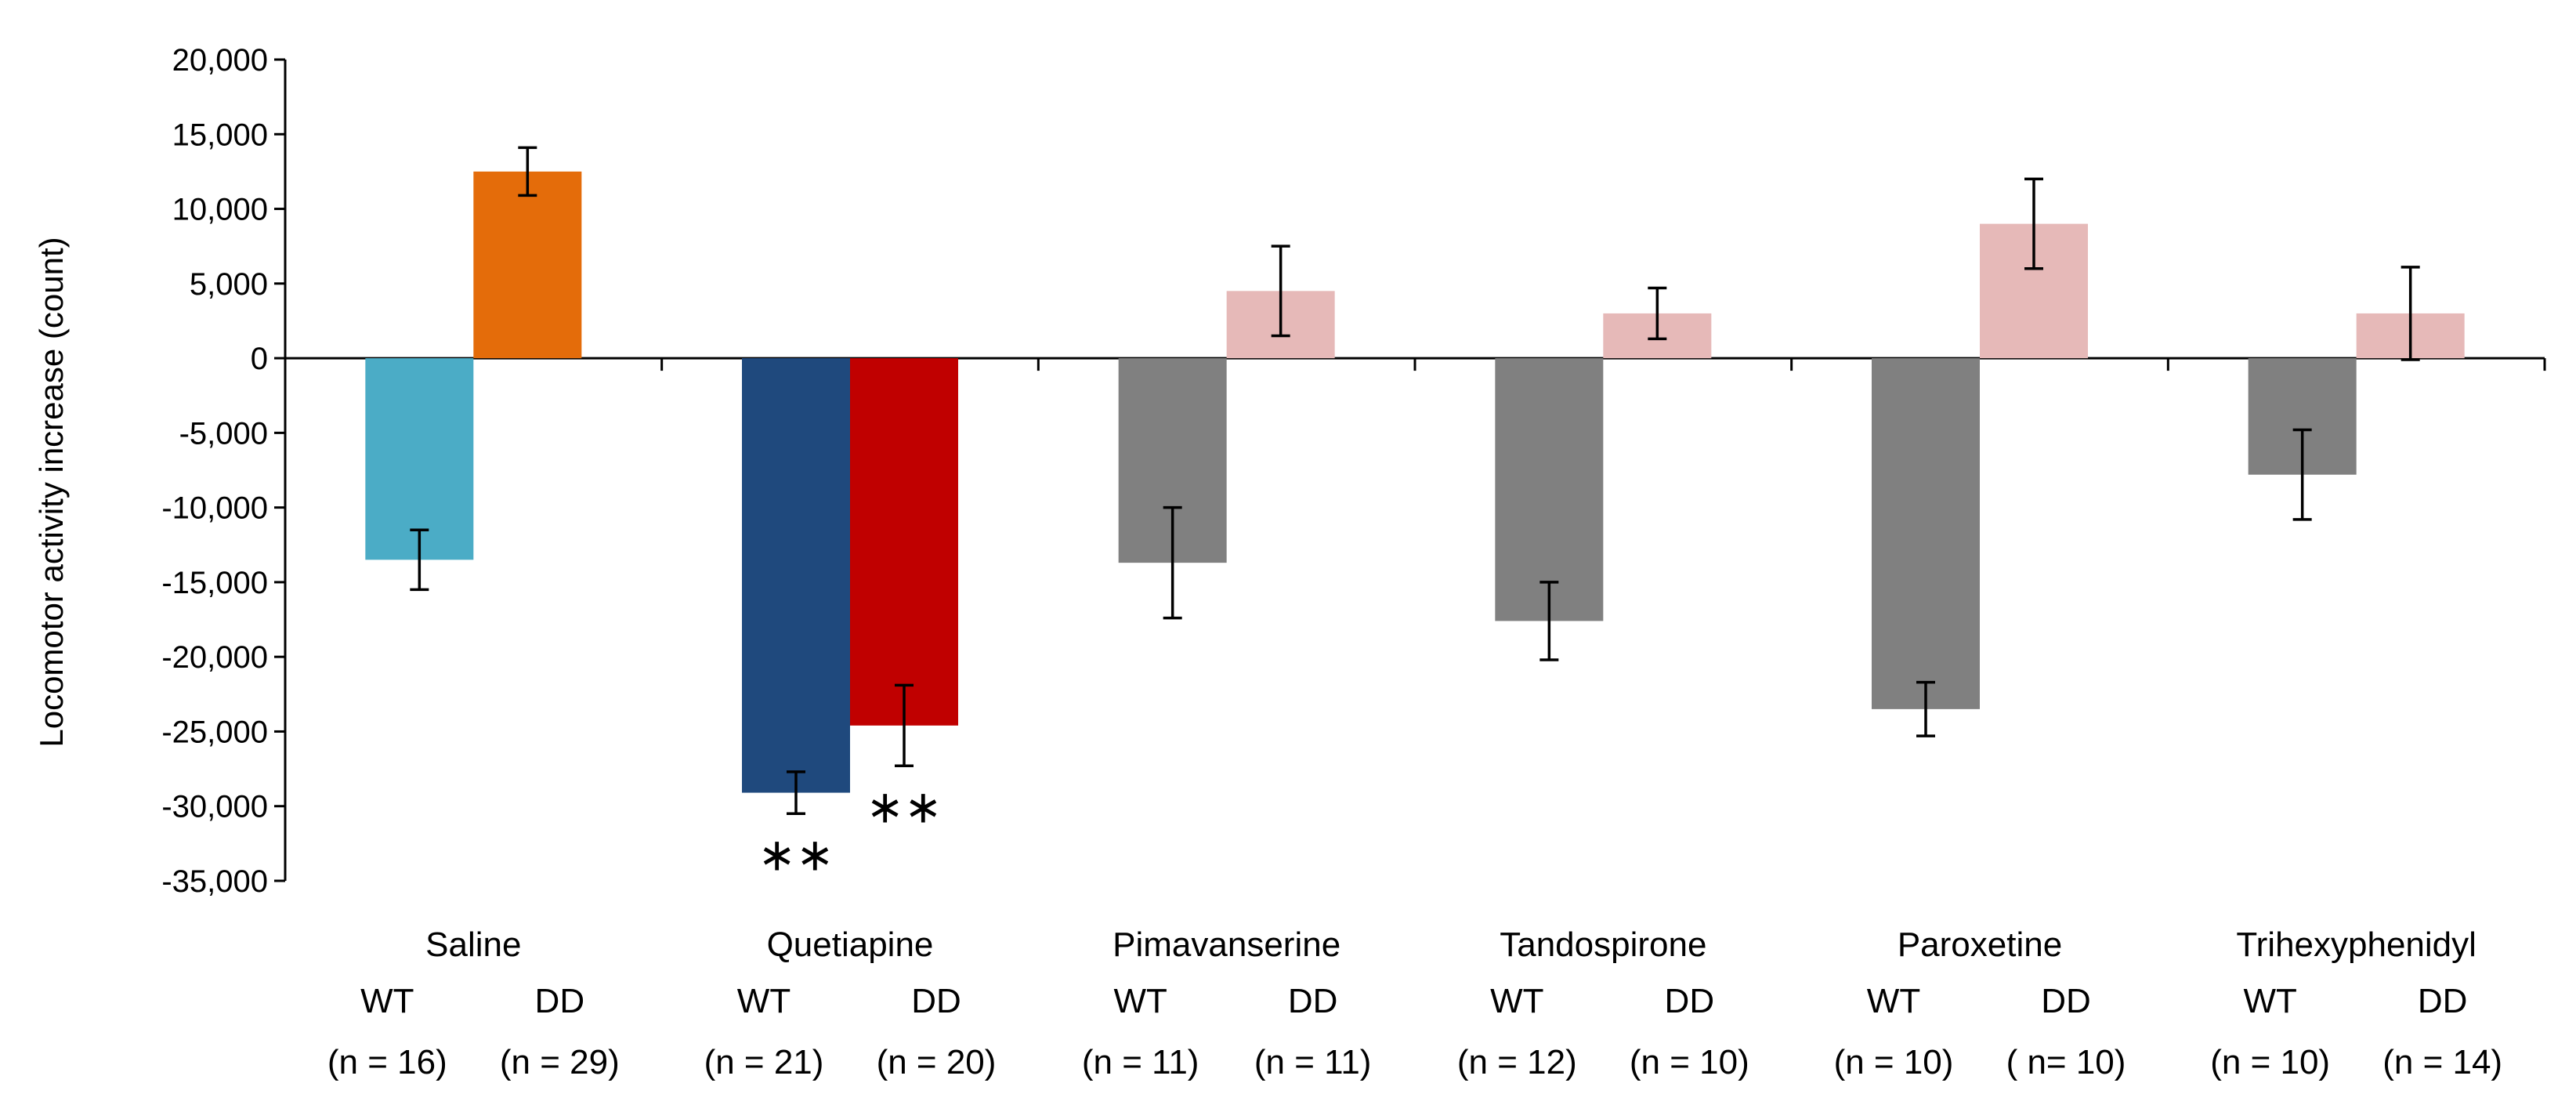 Image resolution: width=2576 pixels, height=1112 pixels. I want to click on y-tick-label: -20,000, so click(214, 657).